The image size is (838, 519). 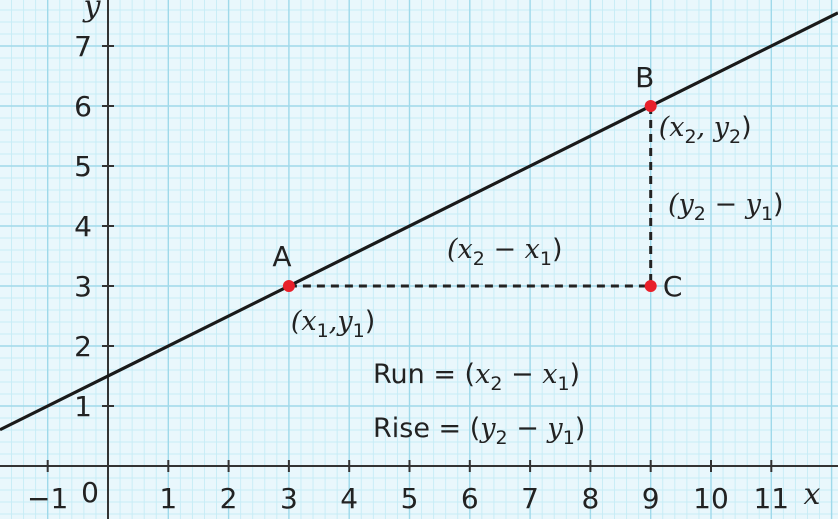 I want to click on y-tick-label: 4, so click(x=83, y=226).